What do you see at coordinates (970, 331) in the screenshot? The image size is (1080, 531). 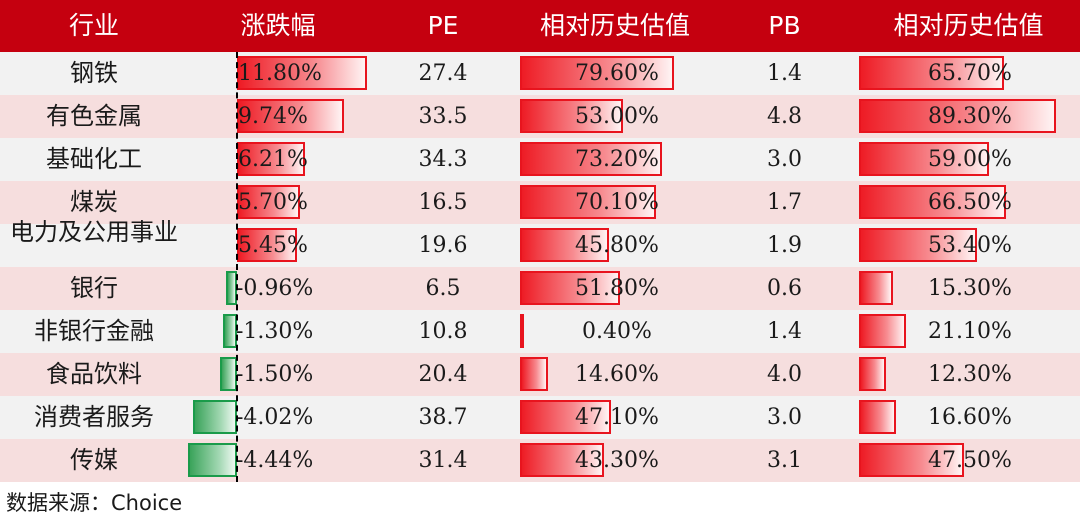 I see `pb-percentile-label: 21.10%` at bounding box center [970, 331].